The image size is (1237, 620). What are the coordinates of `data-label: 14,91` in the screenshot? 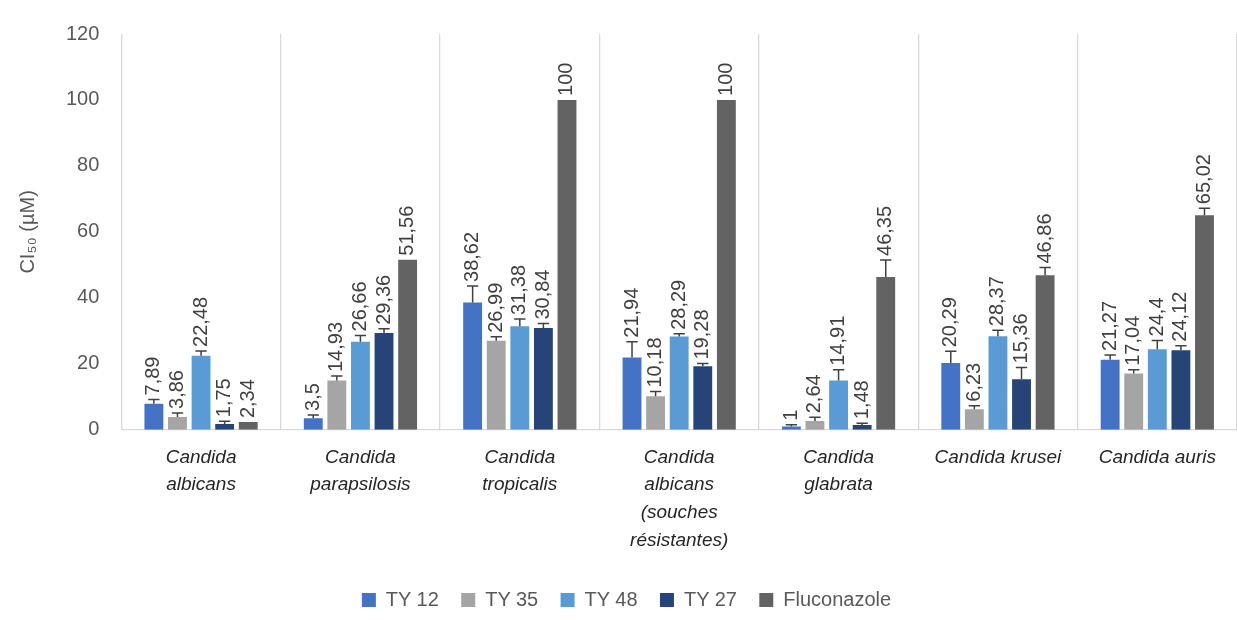 It's located at (837, 340).